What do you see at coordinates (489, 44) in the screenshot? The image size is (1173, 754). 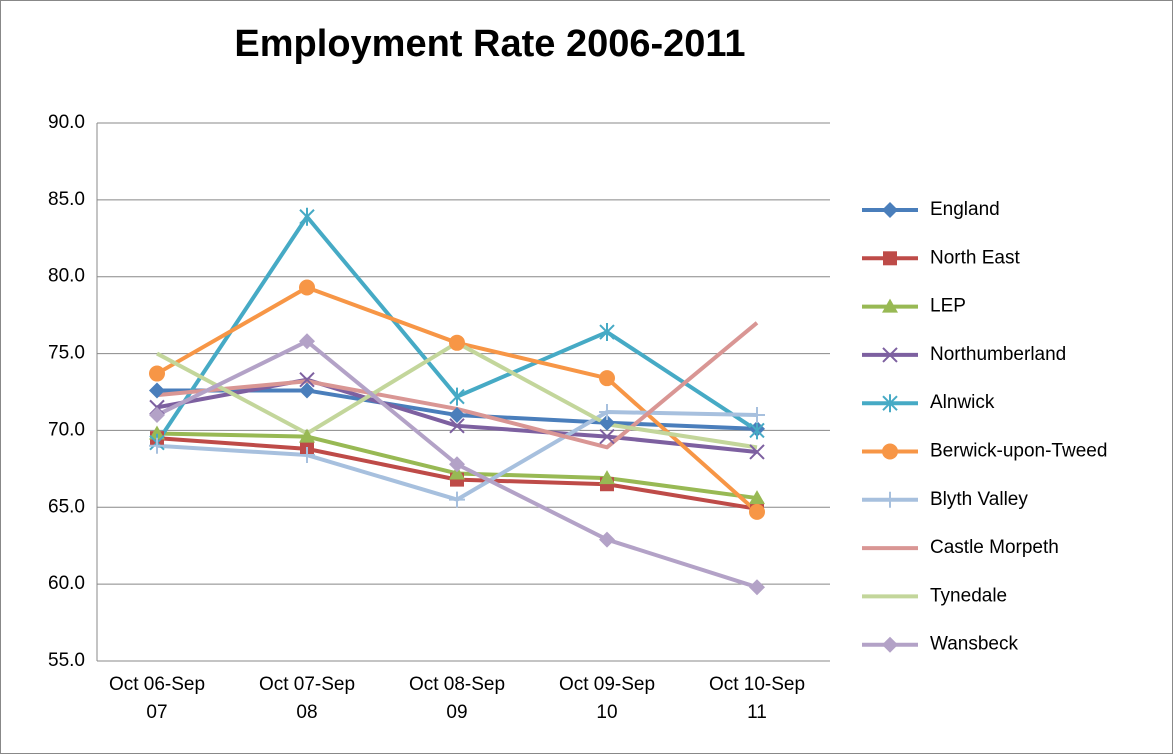 I see `chart-title: Employment Rate 2006-2011` at bounding box center [489, 44].